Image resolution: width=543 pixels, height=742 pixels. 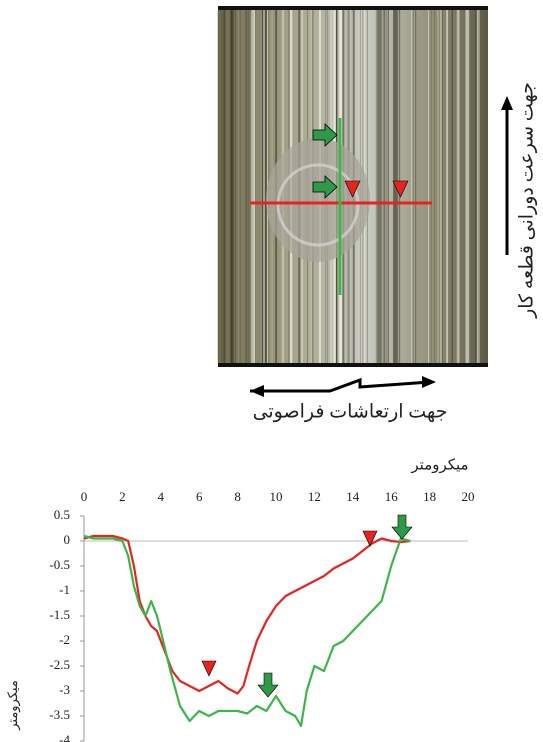 I want to click on y-tick-label: -2.5, so click(x=59, y=664).